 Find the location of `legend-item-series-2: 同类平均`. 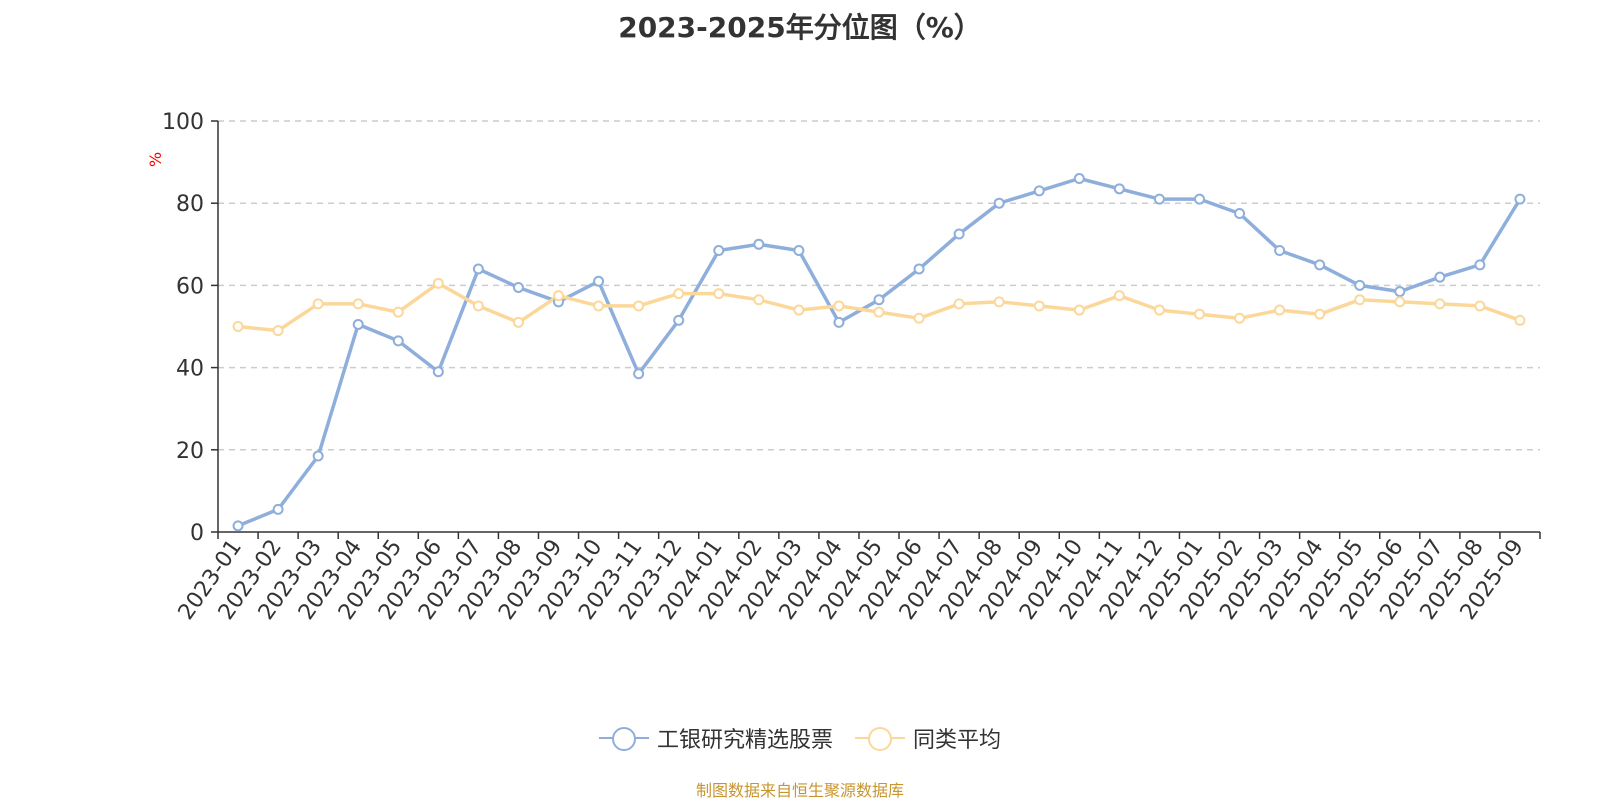

legend-item-series-2: 同类平均 is located at coordinates (928, 738).